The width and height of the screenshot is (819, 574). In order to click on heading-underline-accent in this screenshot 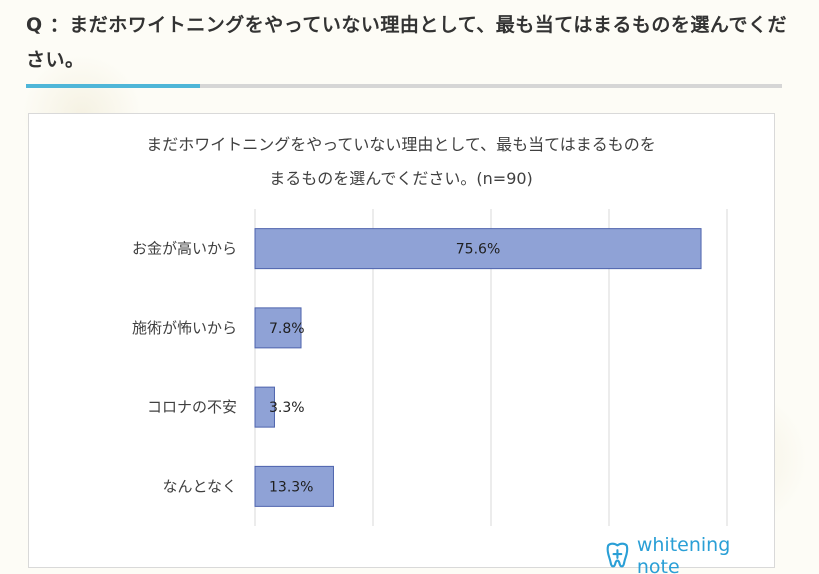, I will do `click(113, 86)`.